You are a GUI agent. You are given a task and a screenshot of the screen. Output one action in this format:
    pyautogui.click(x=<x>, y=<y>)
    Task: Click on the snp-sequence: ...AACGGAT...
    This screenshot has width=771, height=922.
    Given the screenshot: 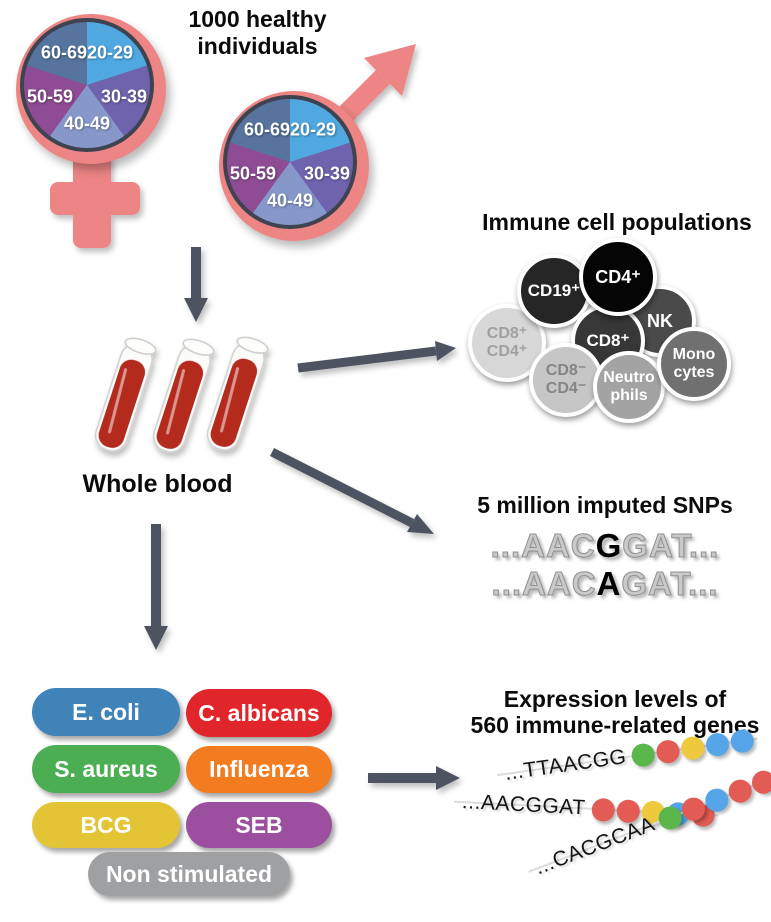 What is the action you would take?
    pyautogui.click(x=605, y=546)
    